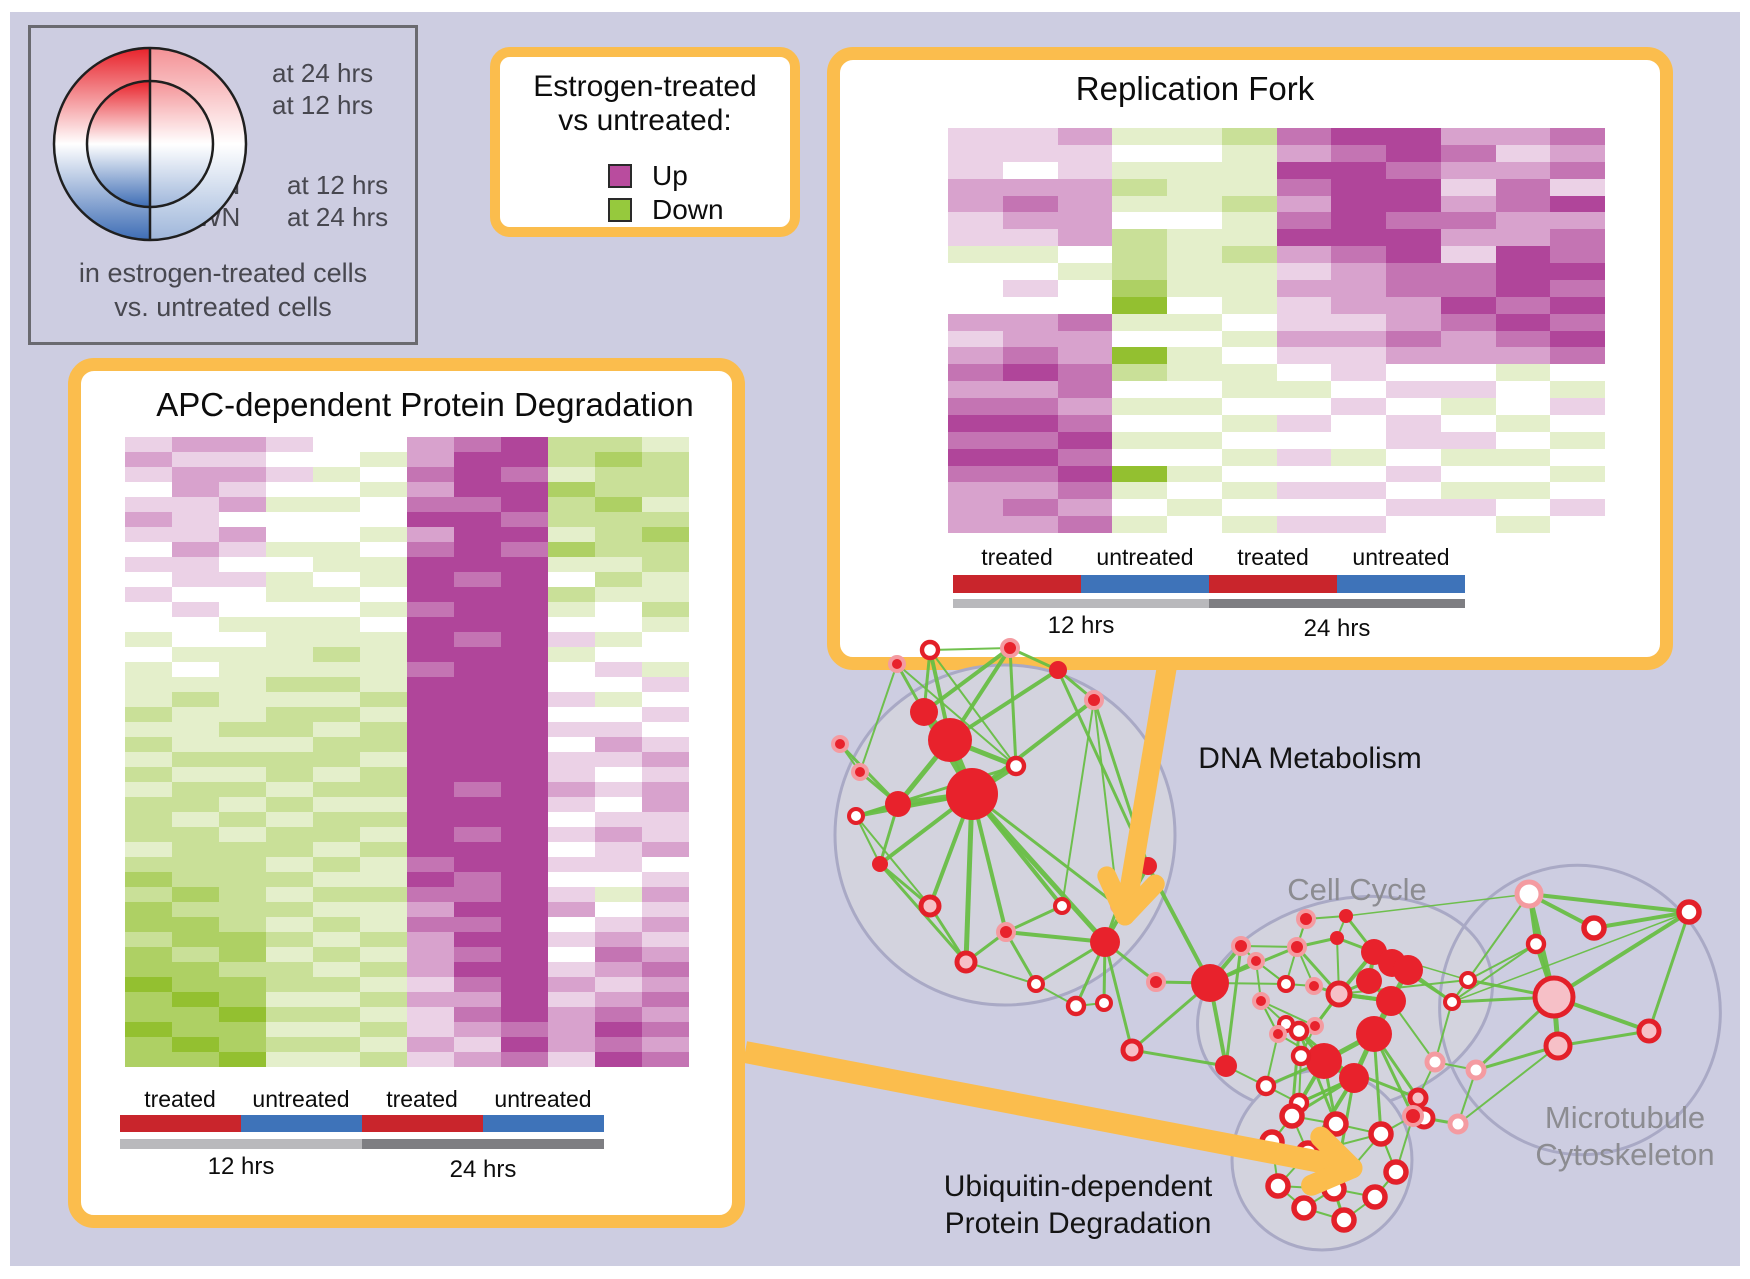  I want to click on cell-cycle-label: Cell Cycle, so click(1357, 889).